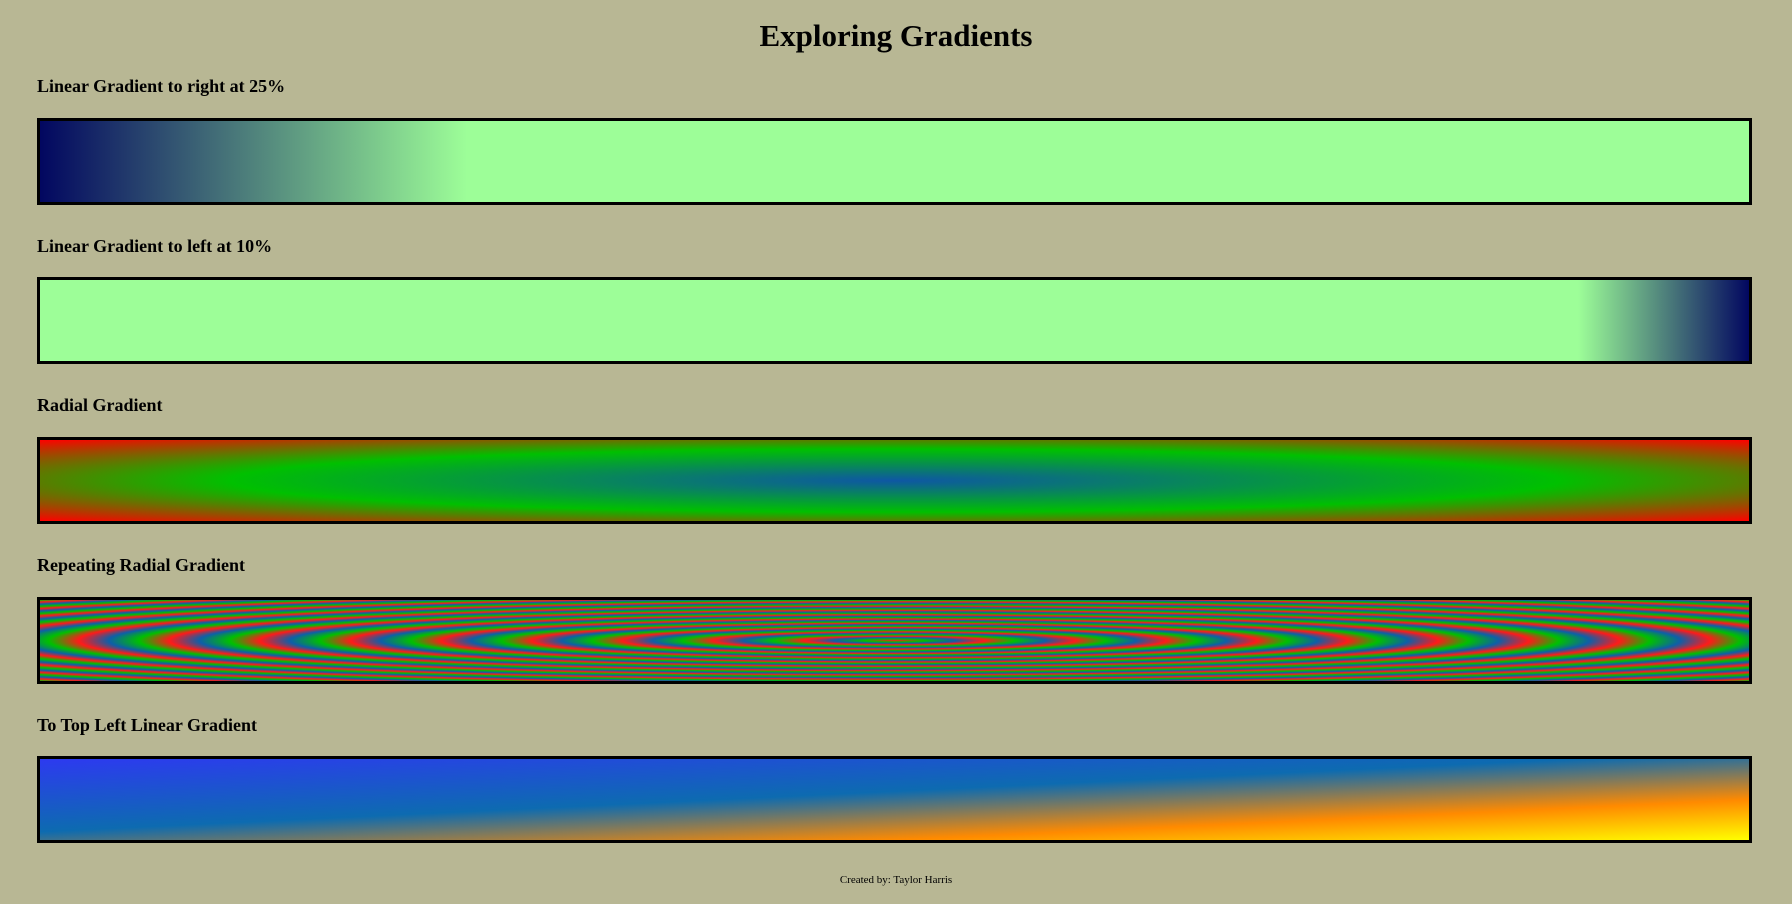 The image size is (1792, 904). I want to click on section-label-linear-right: Linear Gradient to right at 25%, so click(161, 86).